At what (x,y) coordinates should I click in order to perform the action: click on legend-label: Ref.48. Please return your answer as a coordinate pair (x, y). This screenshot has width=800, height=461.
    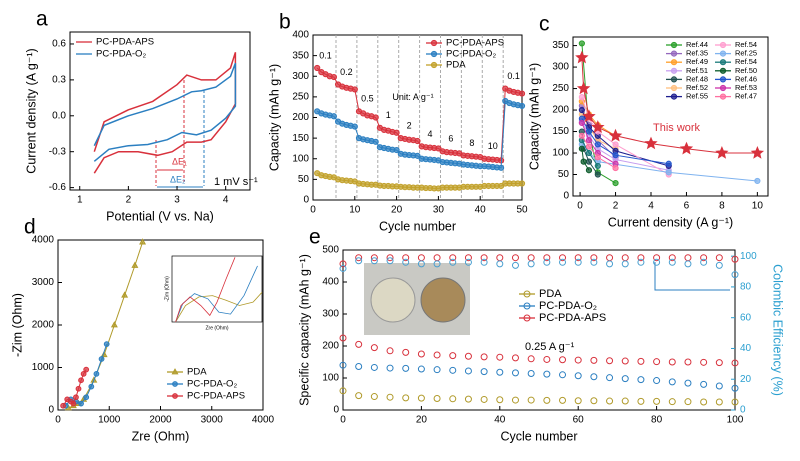
    Looking at the image, I should click on (697, 78).